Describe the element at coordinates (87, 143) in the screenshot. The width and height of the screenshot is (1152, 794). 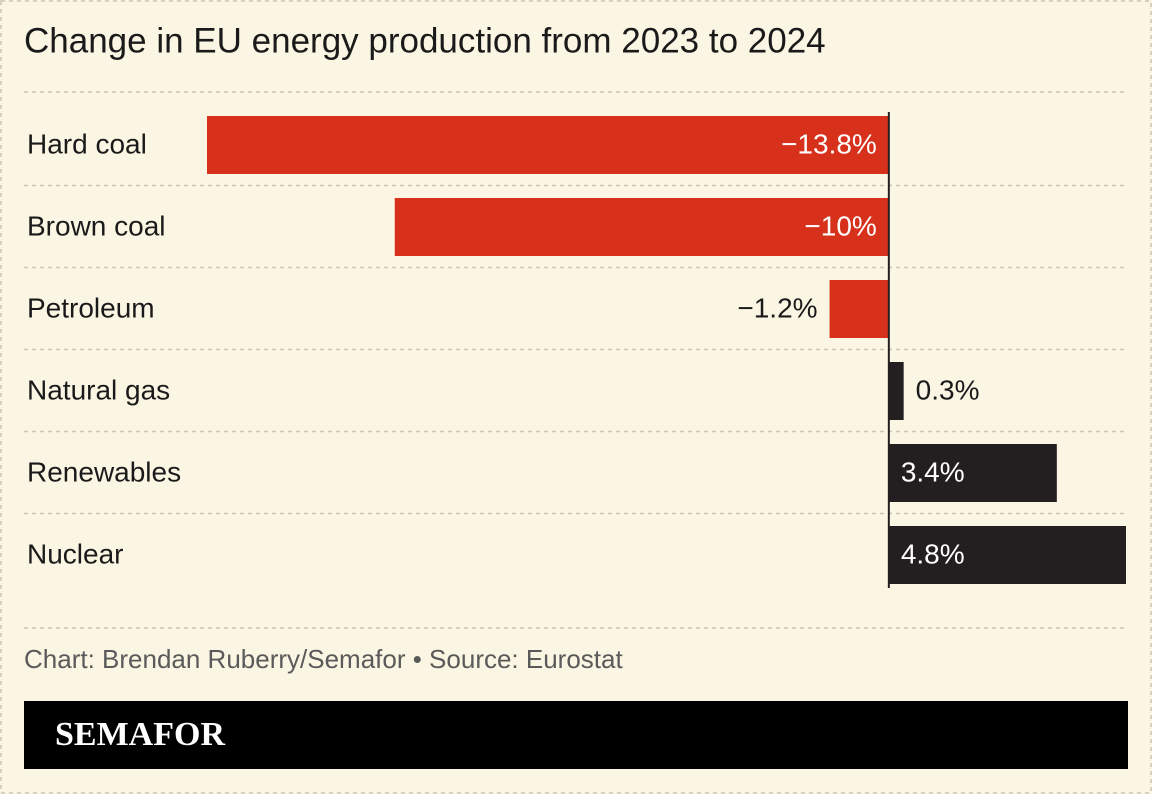
I see `category-label: Hard coal` at that location.